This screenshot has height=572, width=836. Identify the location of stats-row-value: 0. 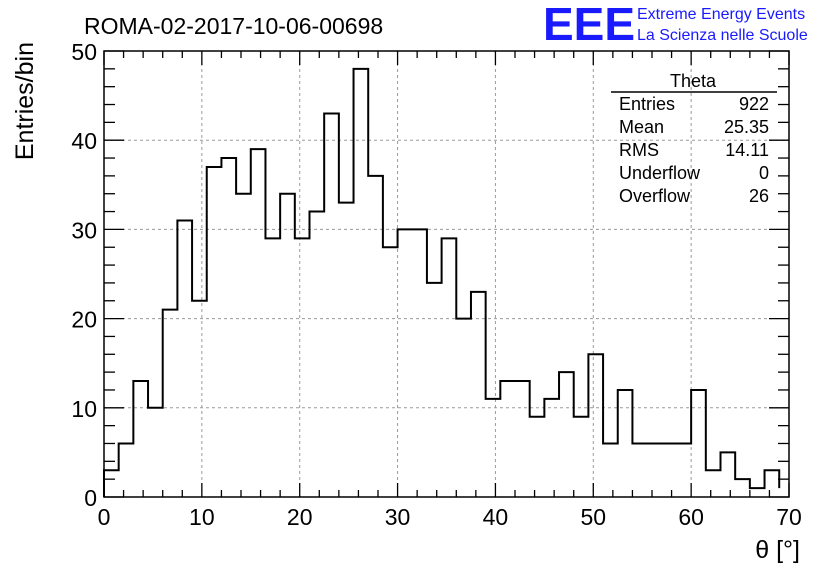
(764, 173).